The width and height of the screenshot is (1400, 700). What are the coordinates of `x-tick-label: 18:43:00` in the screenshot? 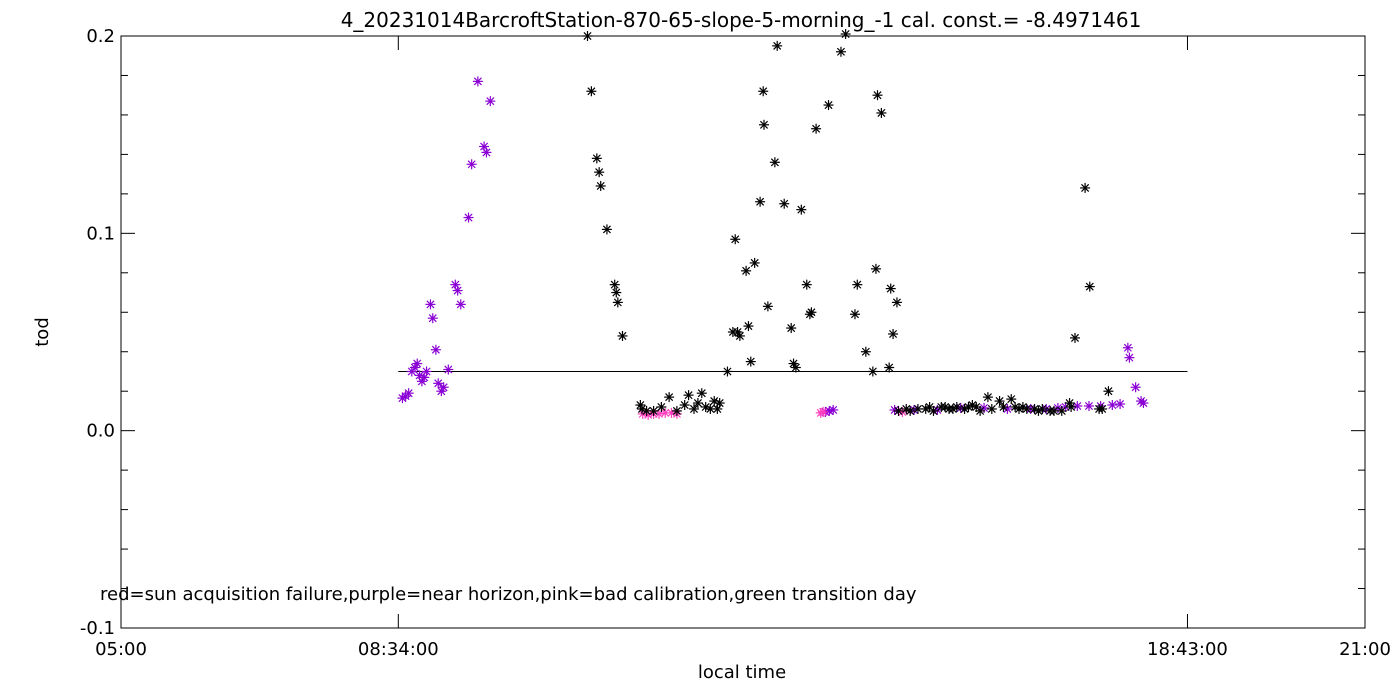 It's located at (1187, 649).